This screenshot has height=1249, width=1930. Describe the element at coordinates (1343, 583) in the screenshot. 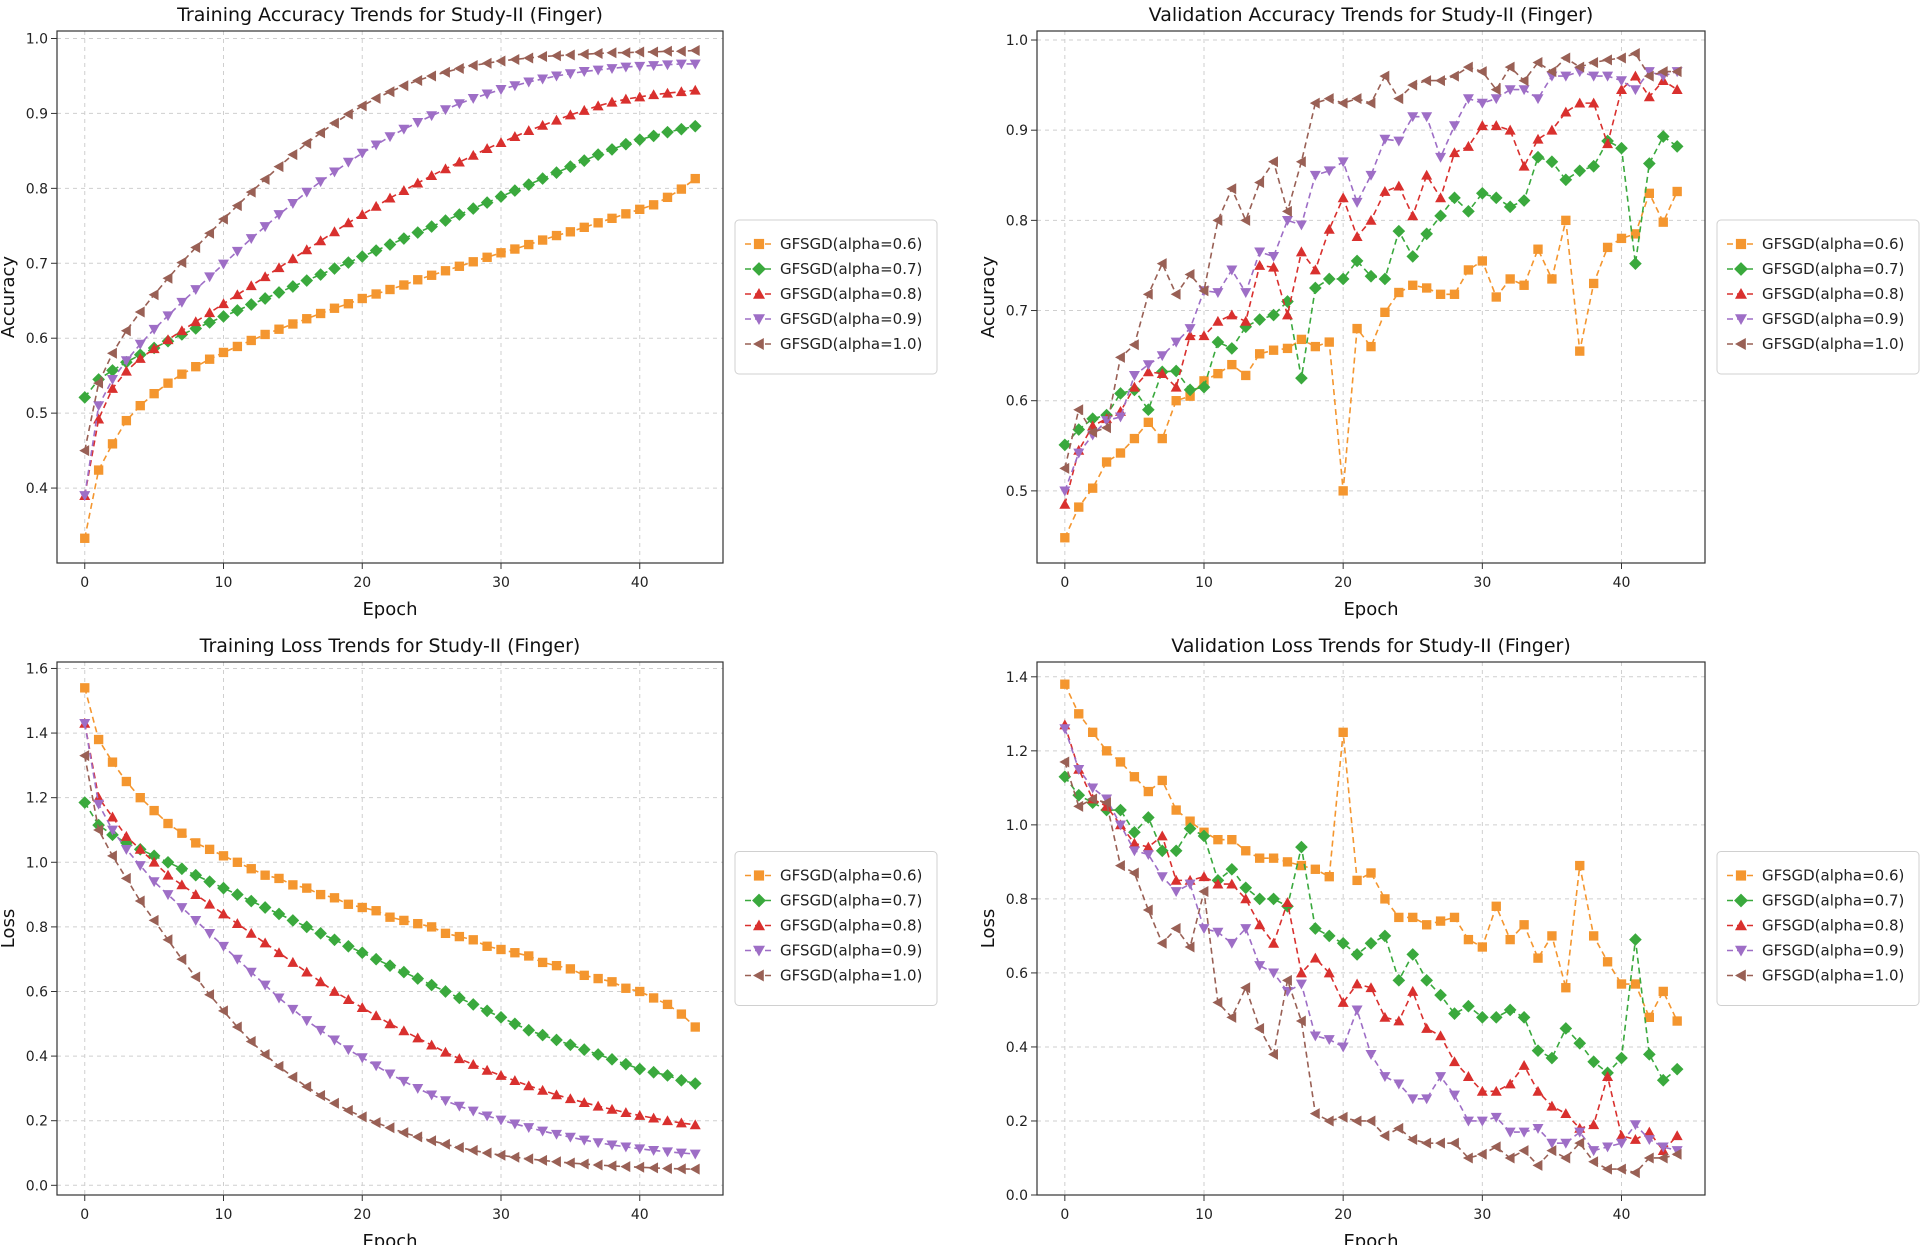

I see `x-tick-label: 20` at that location.